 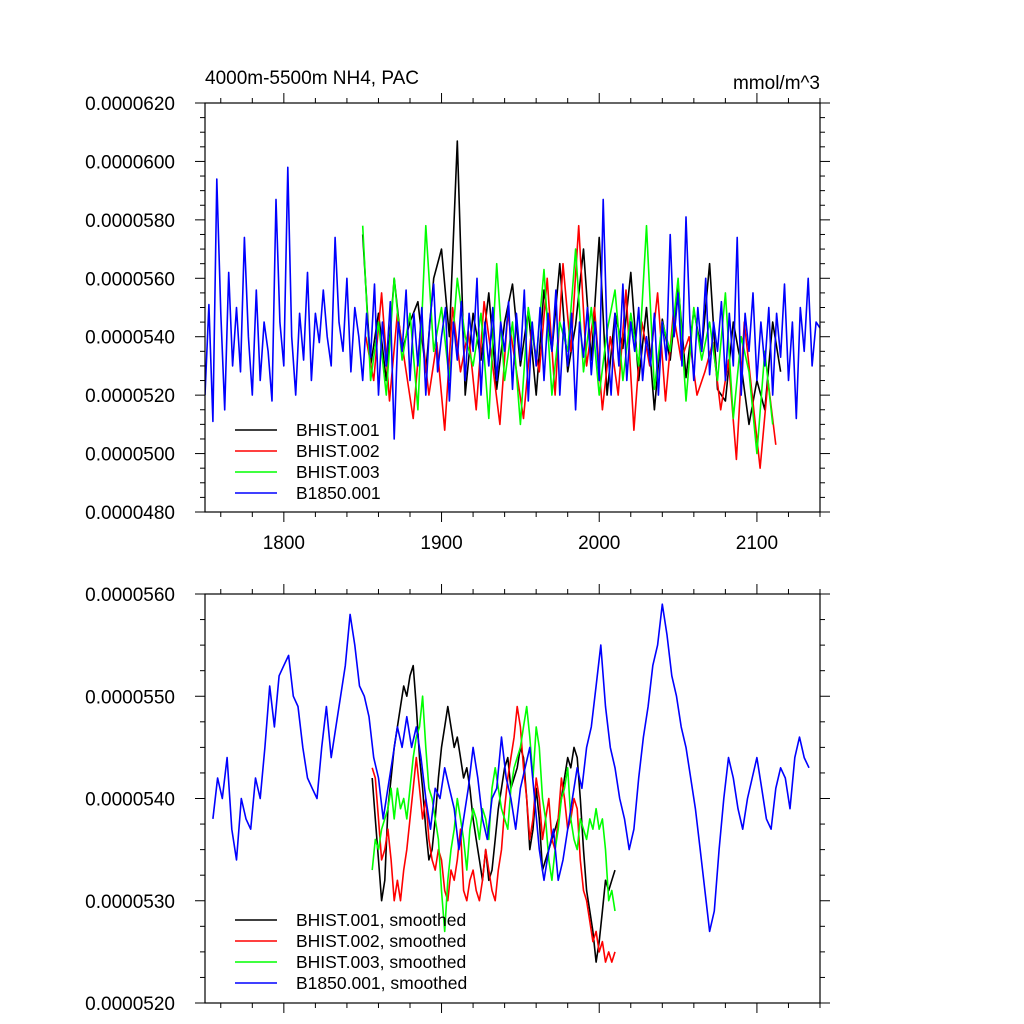 What do you see at coordinates (776, 83) in the screenshot?
I see `chart-units: mmol/m^3` at bounding box center [776, 83].